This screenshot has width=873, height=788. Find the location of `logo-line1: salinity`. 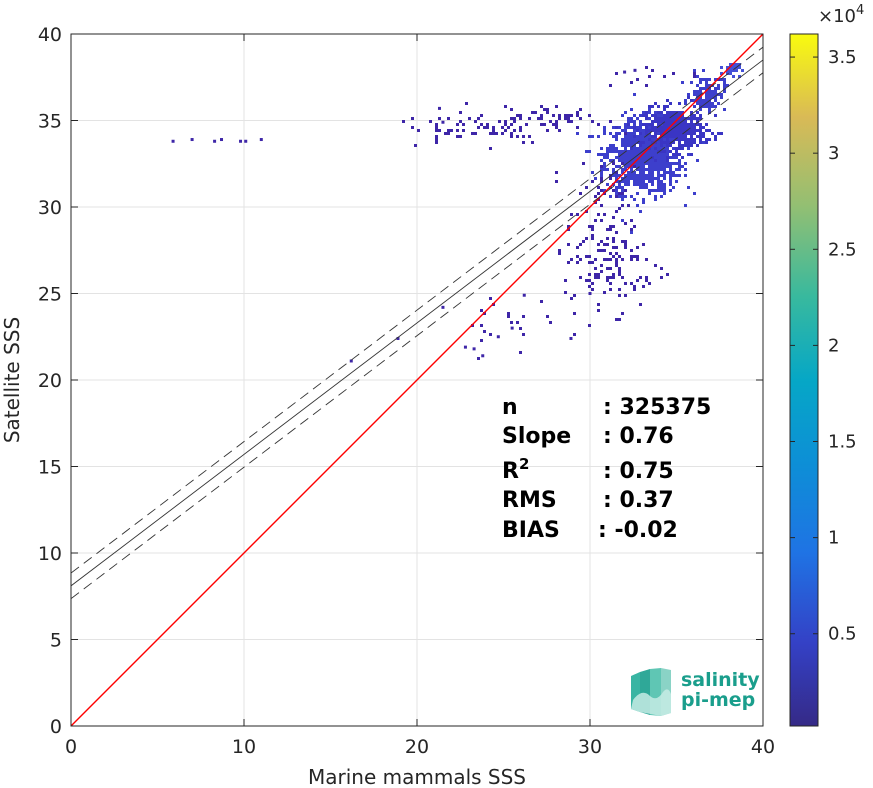

logo-line1: salinity is located at coordinates (720, 680).